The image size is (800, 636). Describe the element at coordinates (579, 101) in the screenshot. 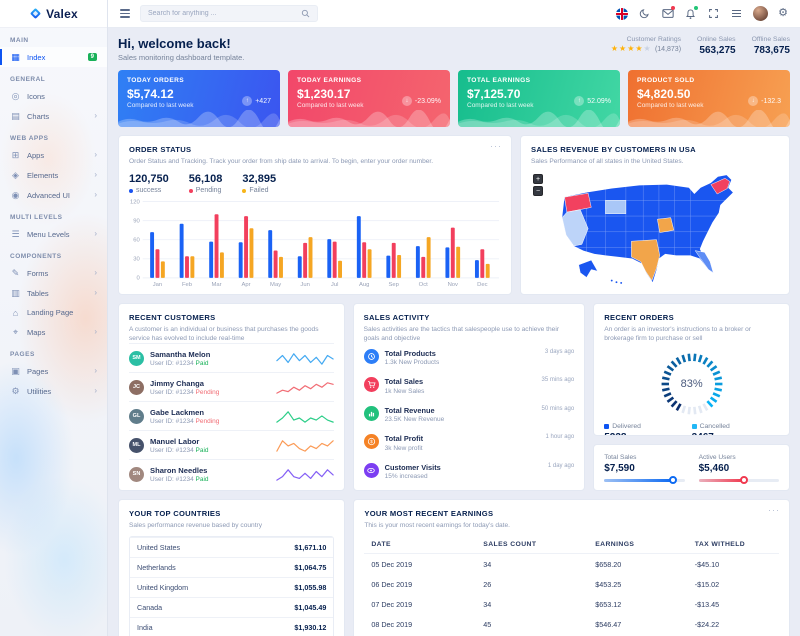

I see `arrow-up-icon: ↑` at that location.